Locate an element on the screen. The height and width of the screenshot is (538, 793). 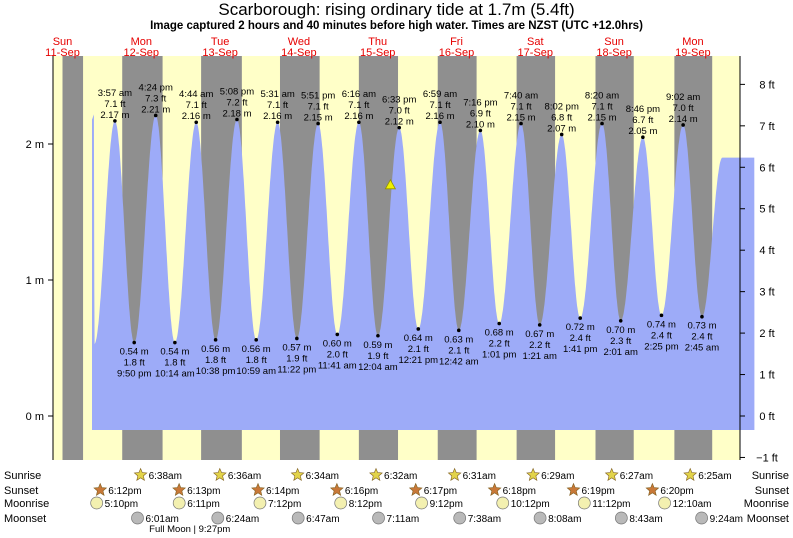
high-tide-time: 8:46 pm is located at coordinates (643, 109).